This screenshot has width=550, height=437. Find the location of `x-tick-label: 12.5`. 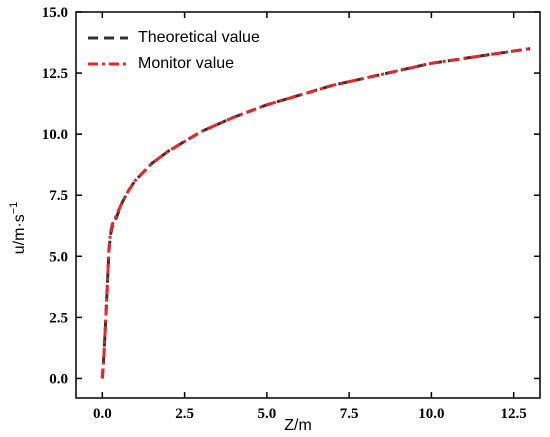

x-tick-label: 12.5 is located at coordinates (514, 414).